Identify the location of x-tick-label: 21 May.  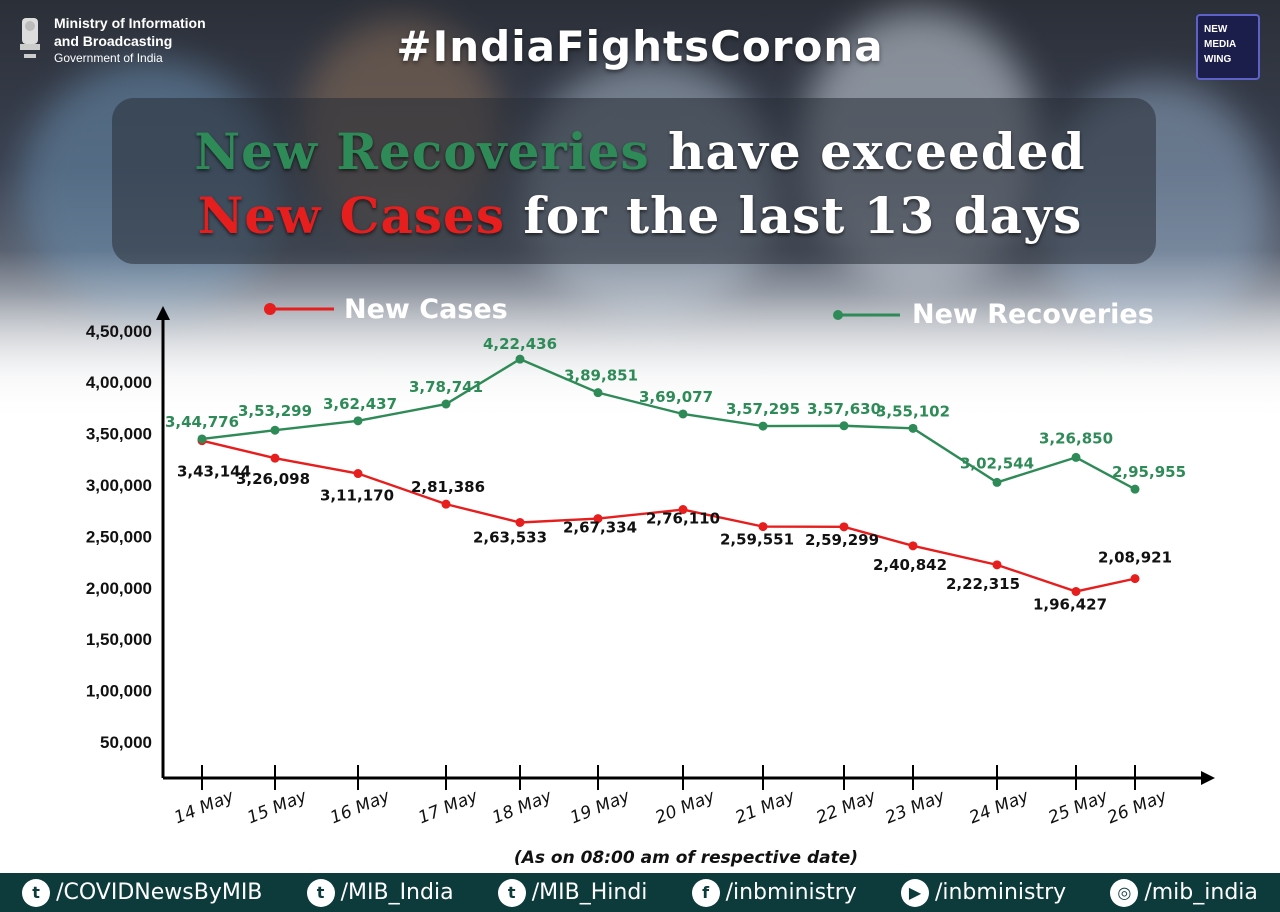
(766, 807).